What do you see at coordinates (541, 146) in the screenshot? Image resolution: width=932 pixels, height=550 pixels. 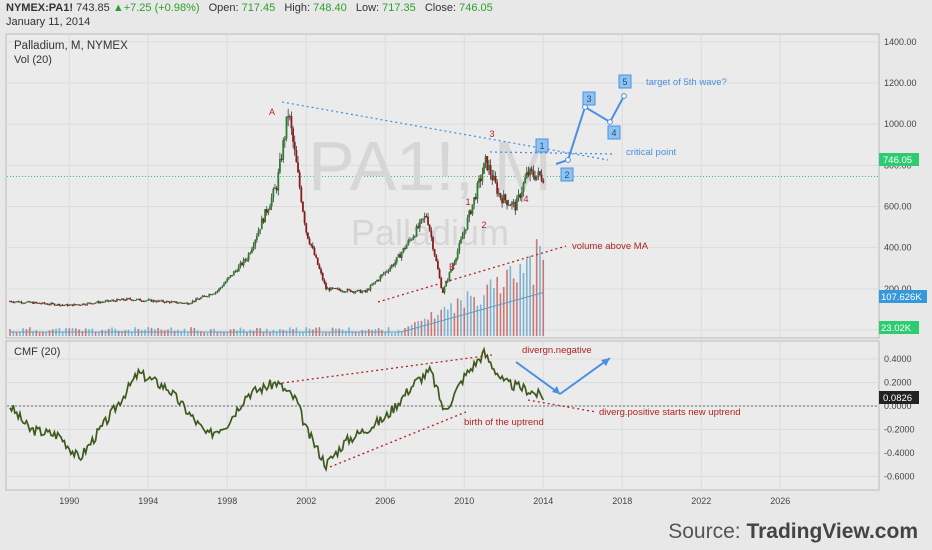 I see `wave-badge-label: 1` at bounding box center [541, 146].